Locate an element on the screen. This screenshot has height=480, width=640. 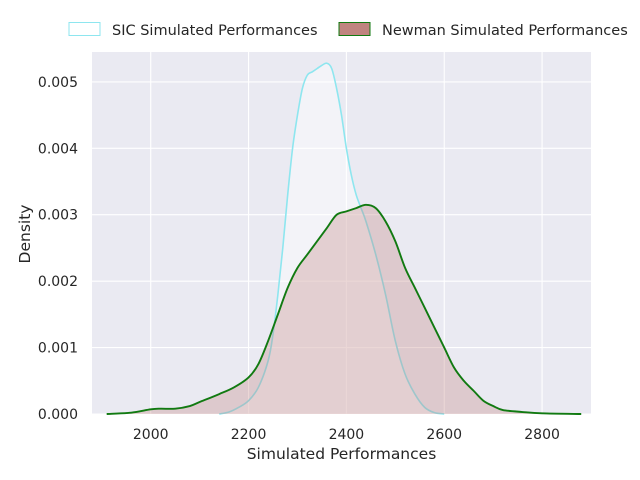
y-tick-label: 0.000 is located at coordinates (58, 415).